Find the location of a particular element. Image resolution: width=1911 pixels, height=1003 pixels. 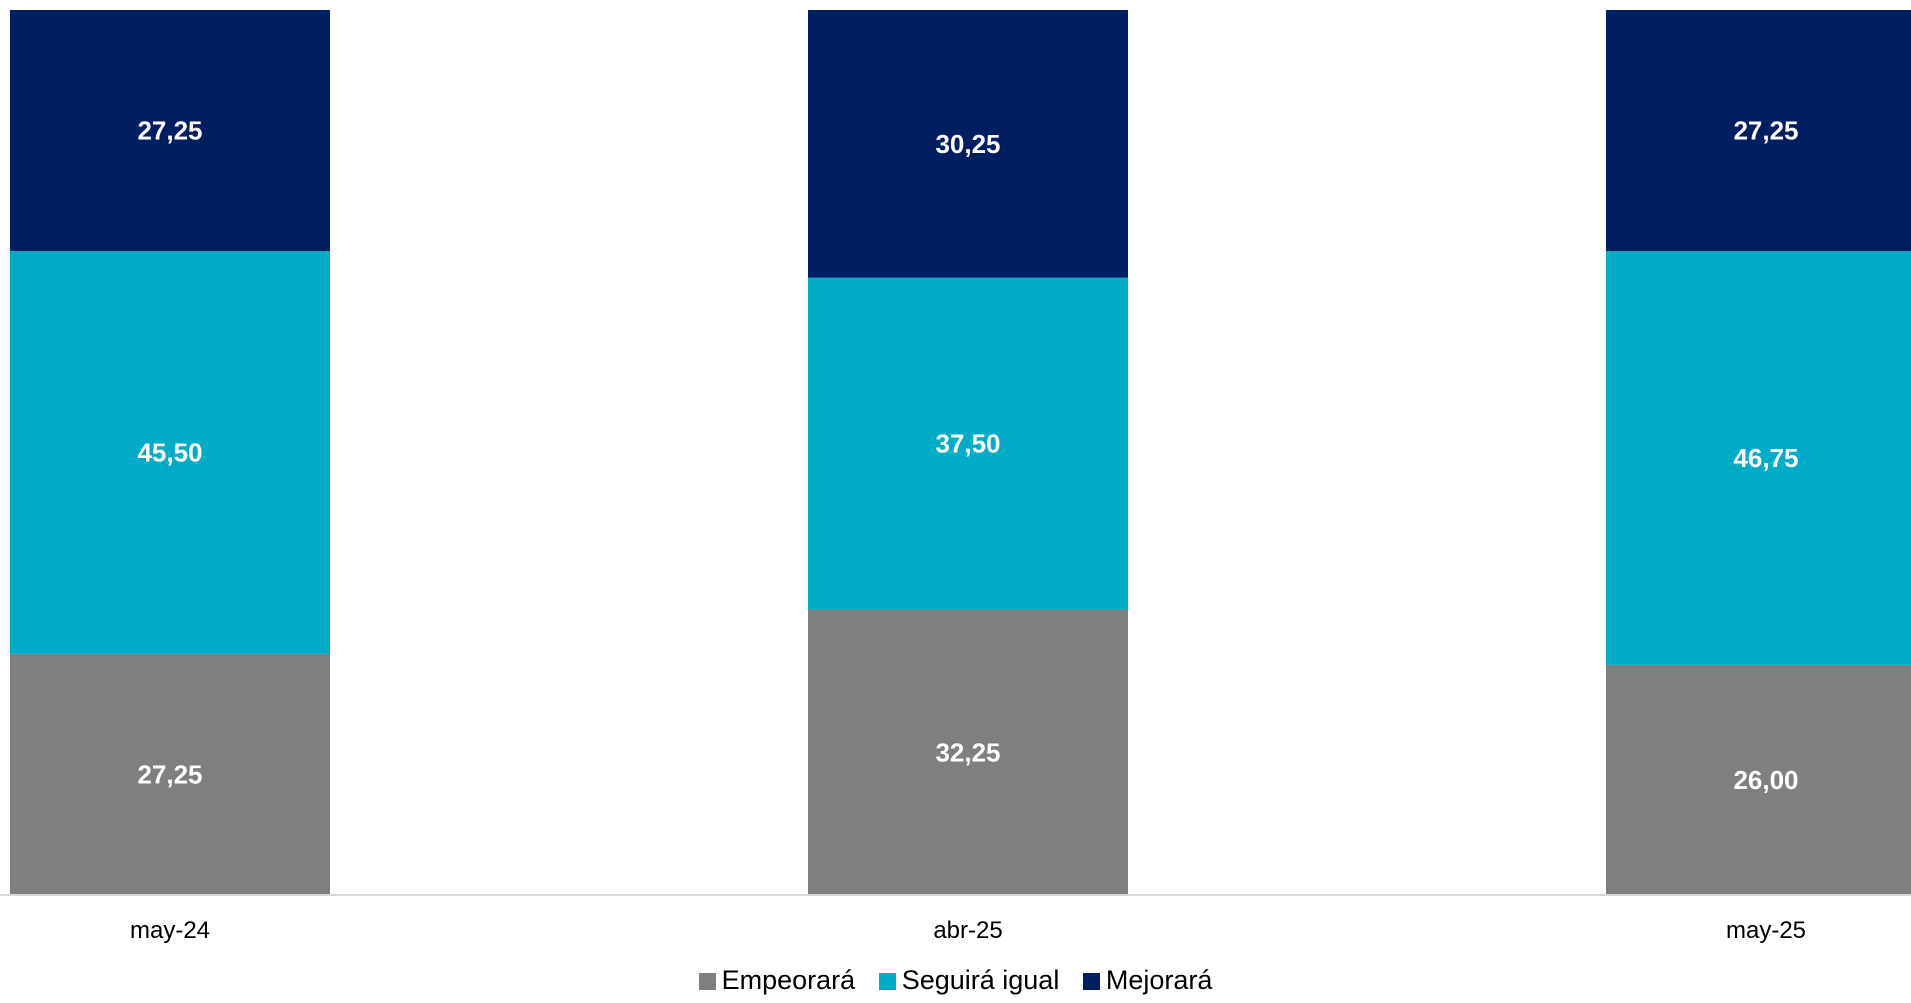

legend-label: Empeorará is located at coordinates (788, 980).